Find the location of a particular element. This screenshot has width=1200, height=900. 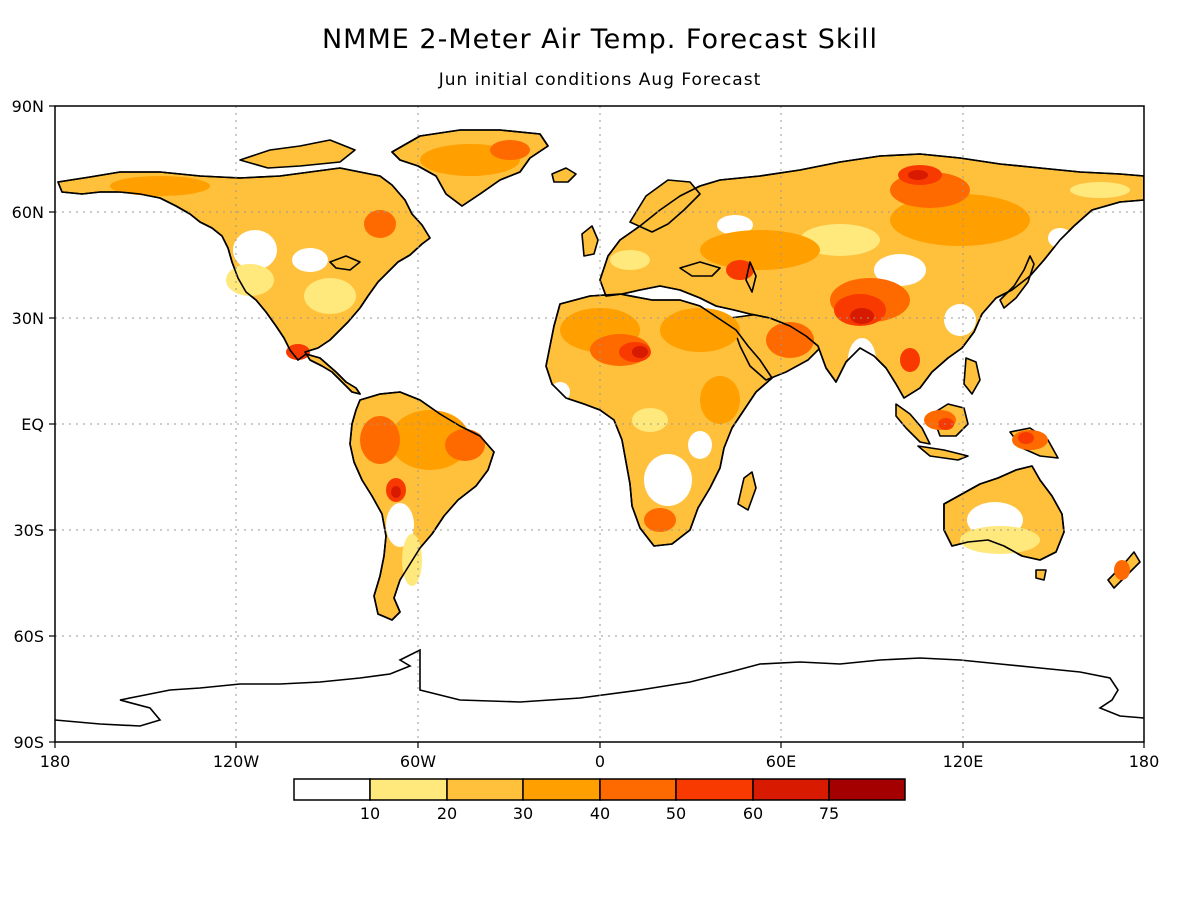

black-sea is located at coordinates (700, 269).